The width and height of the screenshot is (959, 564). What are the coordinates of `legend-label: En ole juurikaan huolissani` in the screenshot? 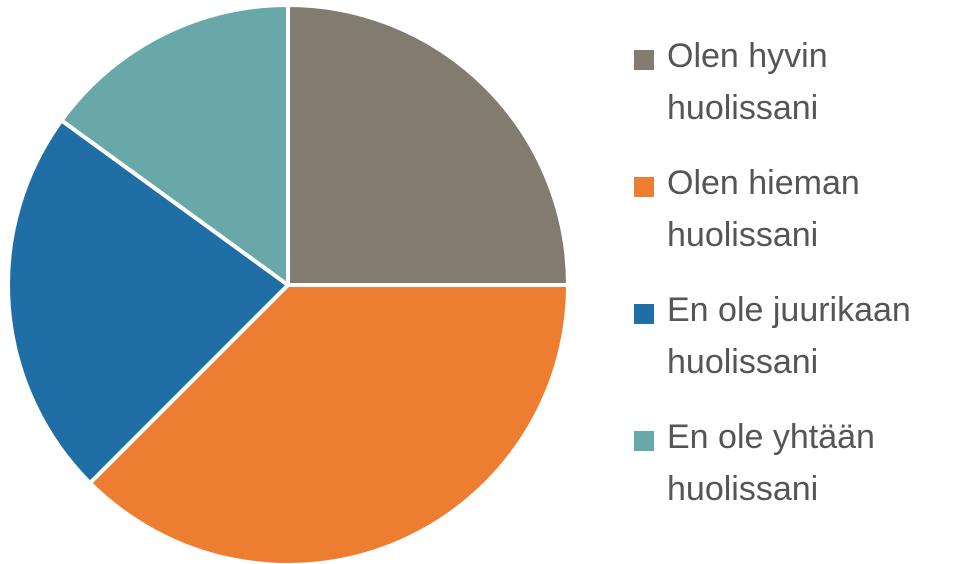 It's located at (789, 336).